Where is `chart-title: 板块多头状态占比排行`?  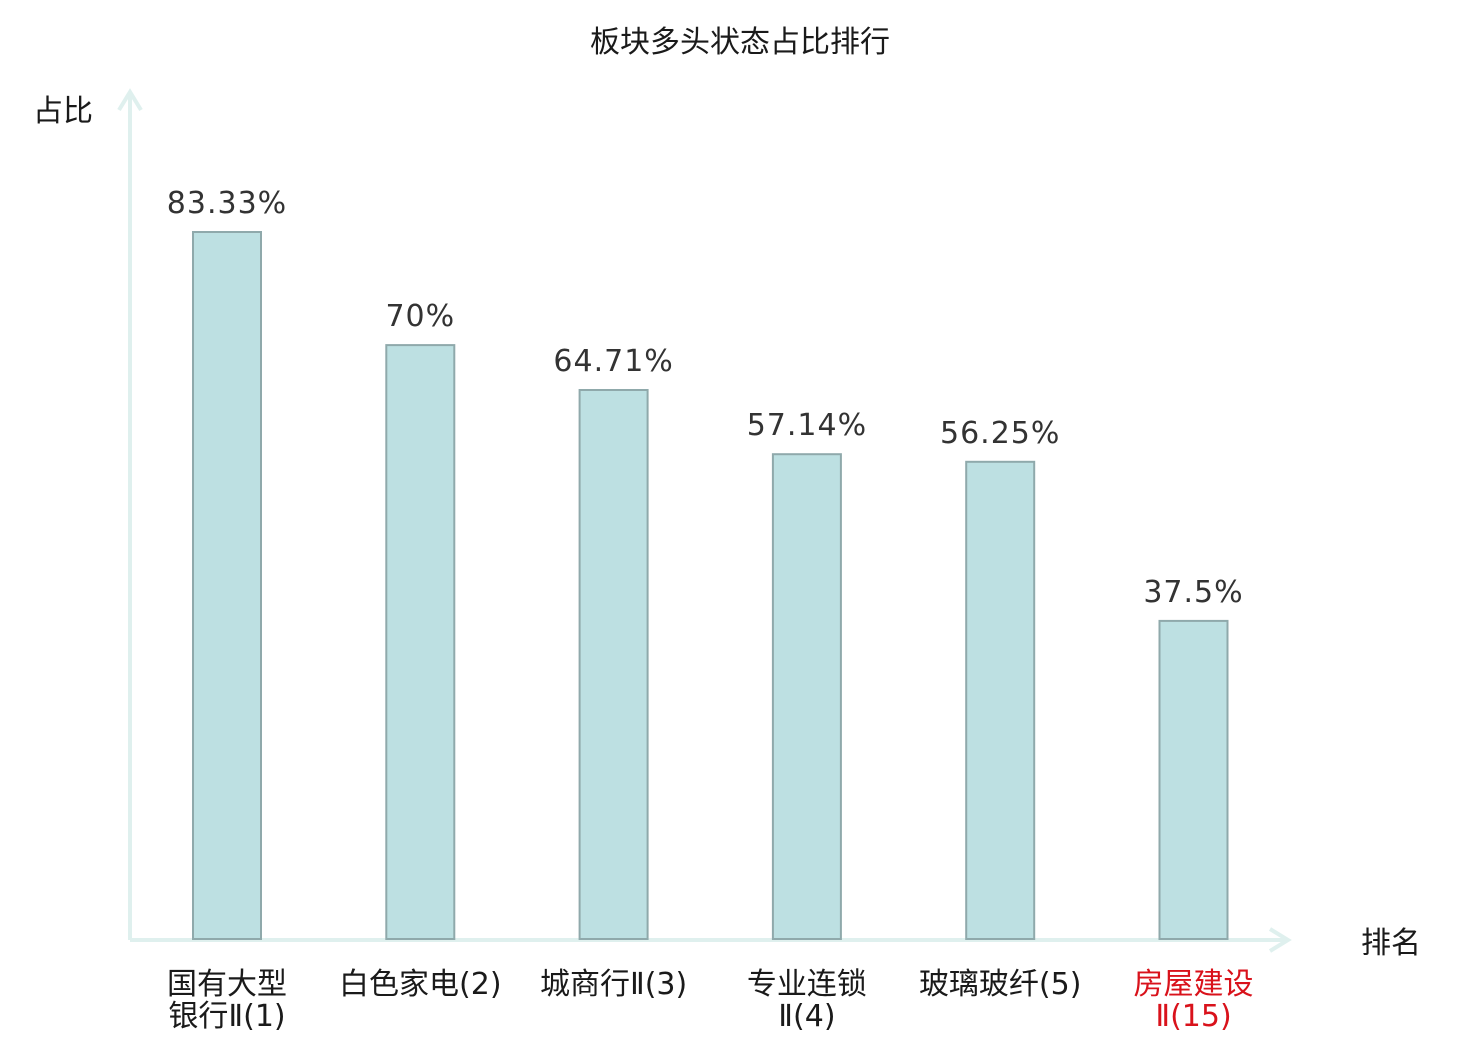 chart-title: 板块多头状态占比排行 is located at coordinates (740, 42).